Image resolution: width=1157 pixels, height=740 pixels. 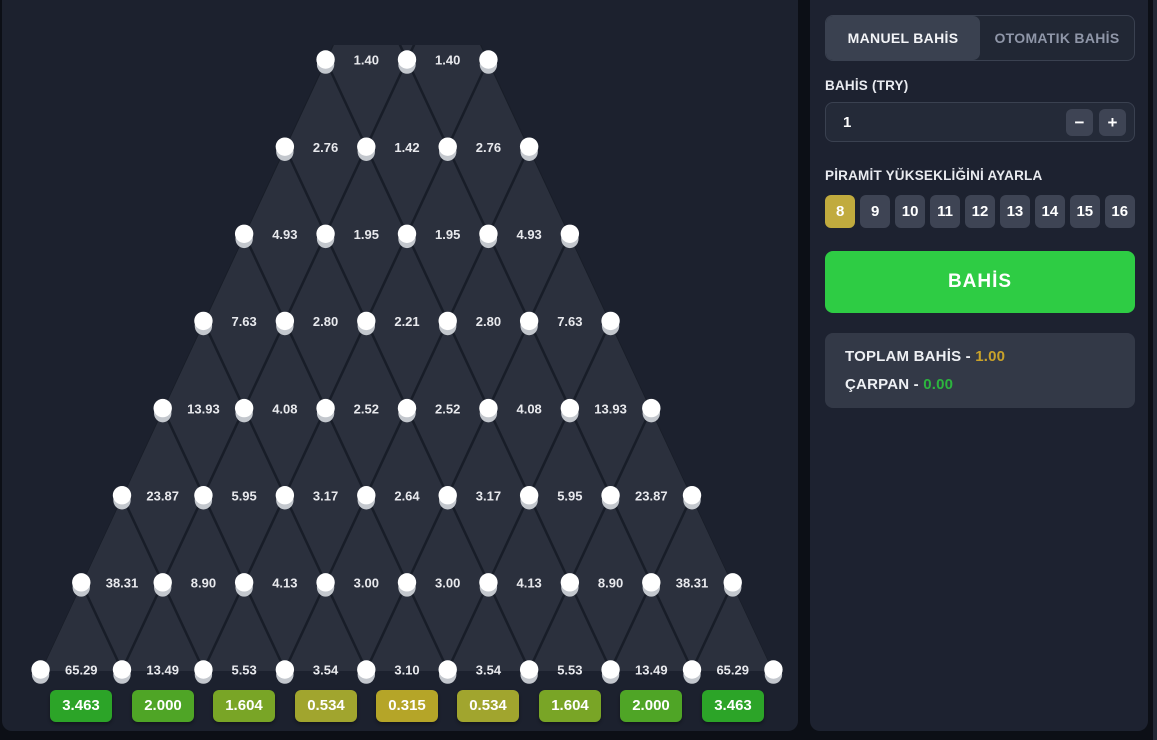 What do you see at coordinates (875, 211) in the screenshot?
I see `height-option-9: 9` at bounding box center [875, 211].